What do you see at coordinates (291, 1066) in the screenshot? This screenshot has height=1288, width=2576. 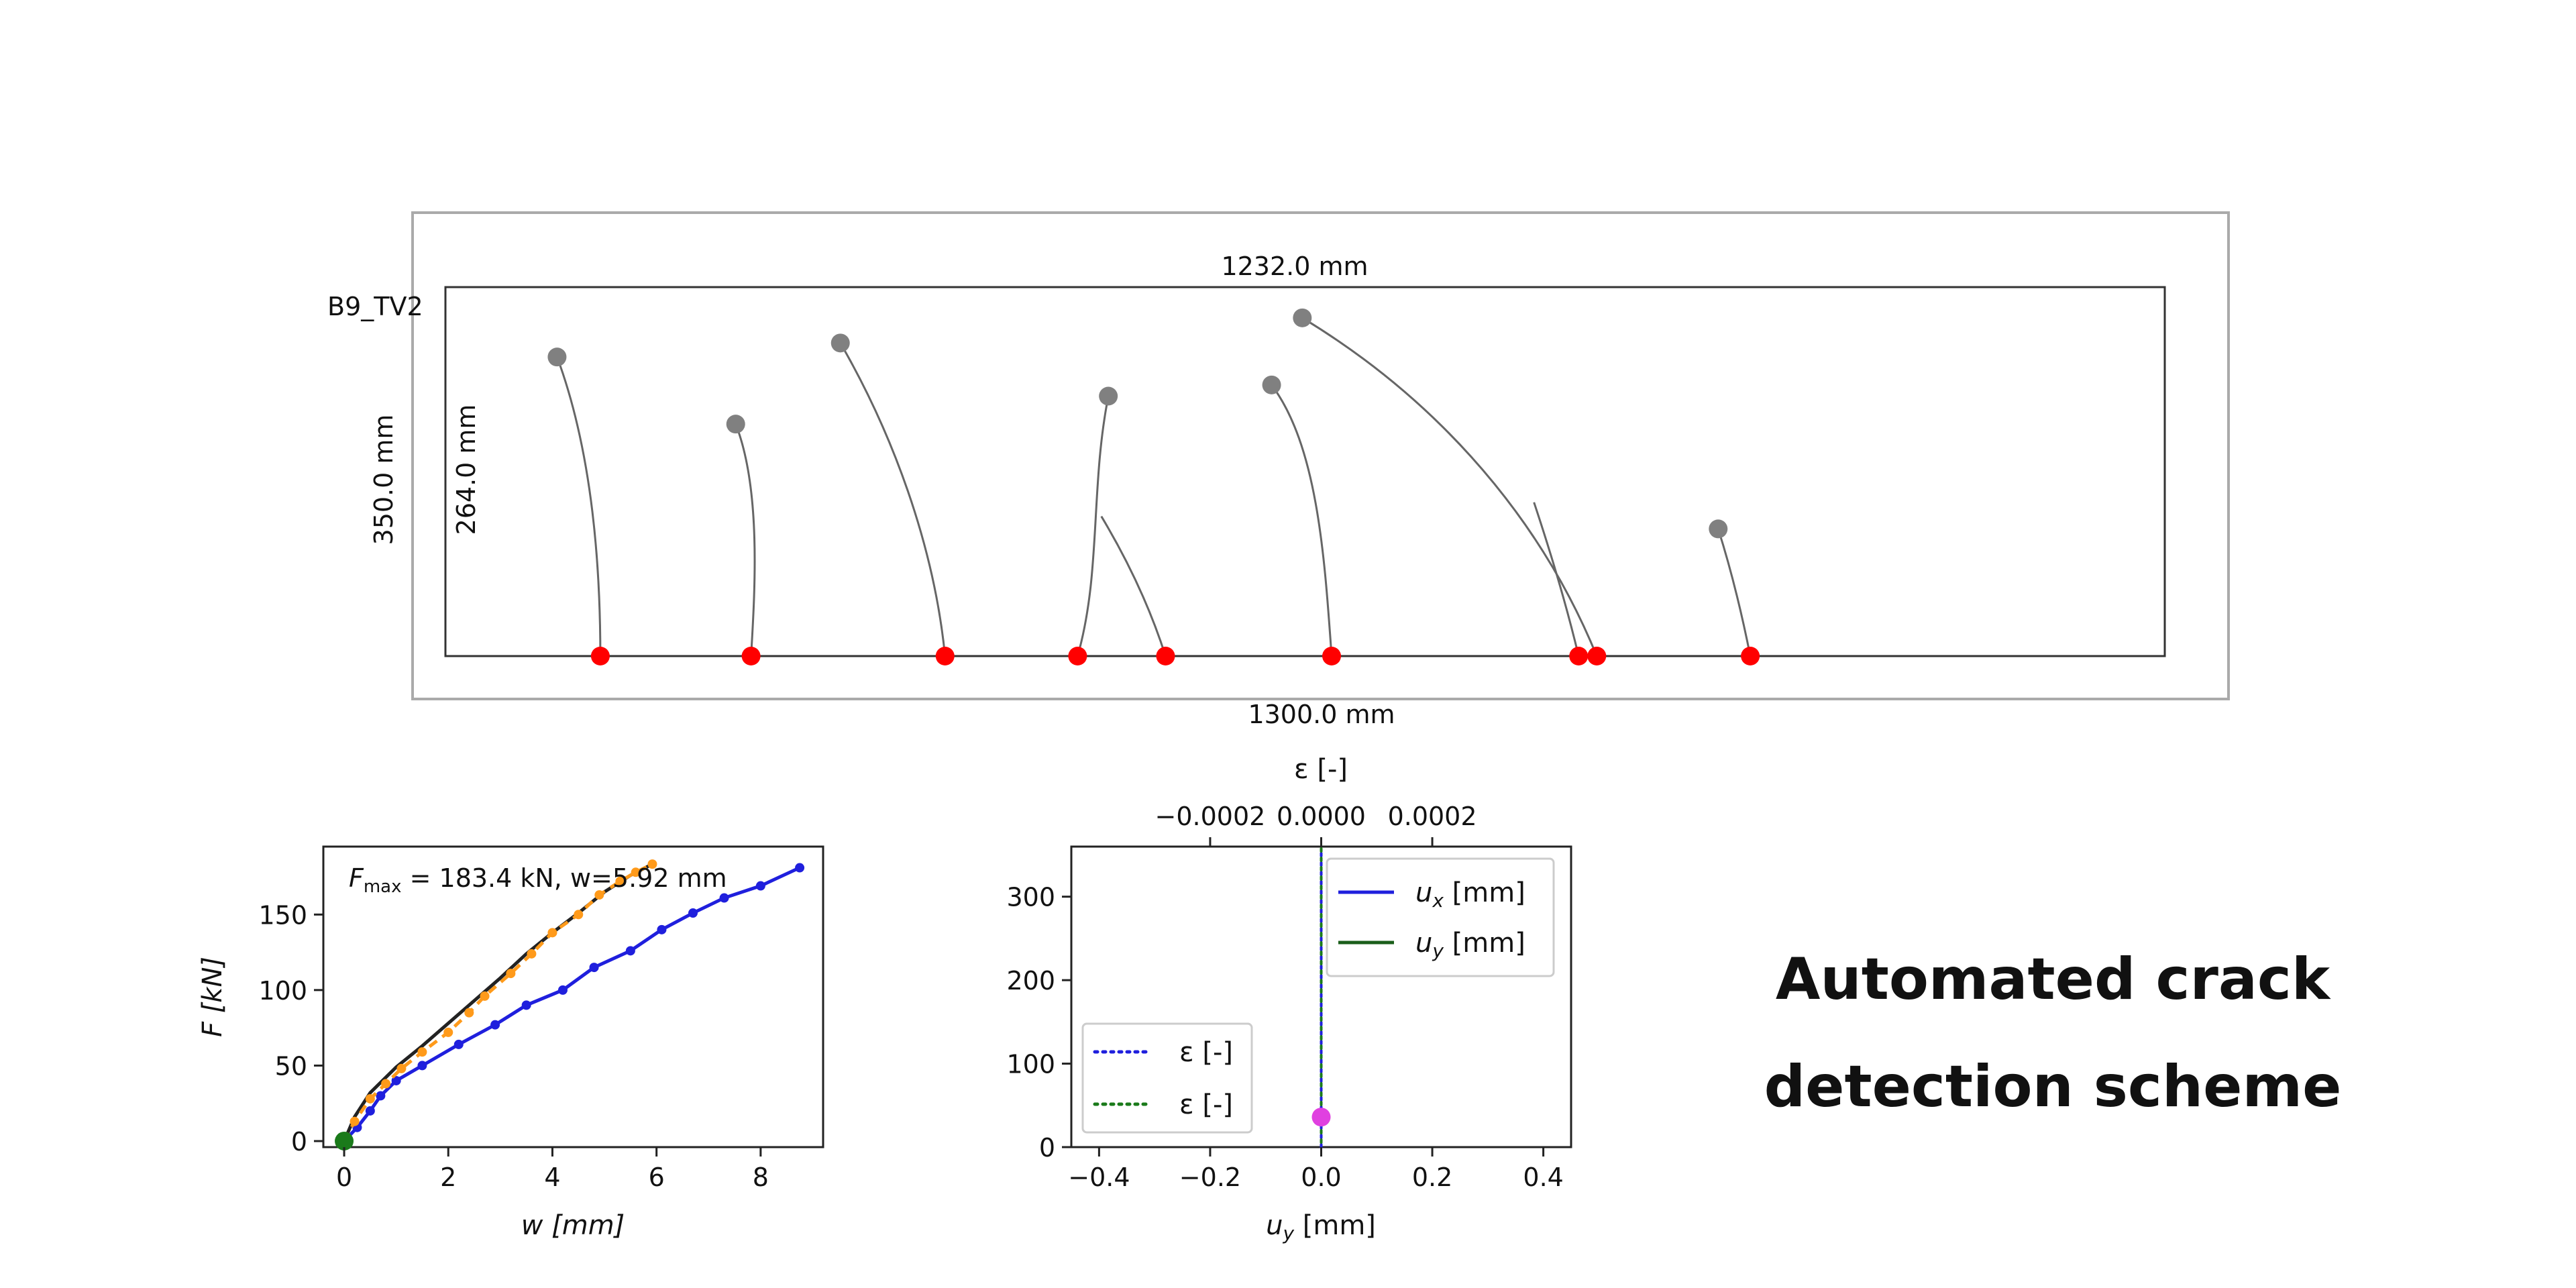 I see `fd-ytick-label: 50` at bounding box center [291, 1066].